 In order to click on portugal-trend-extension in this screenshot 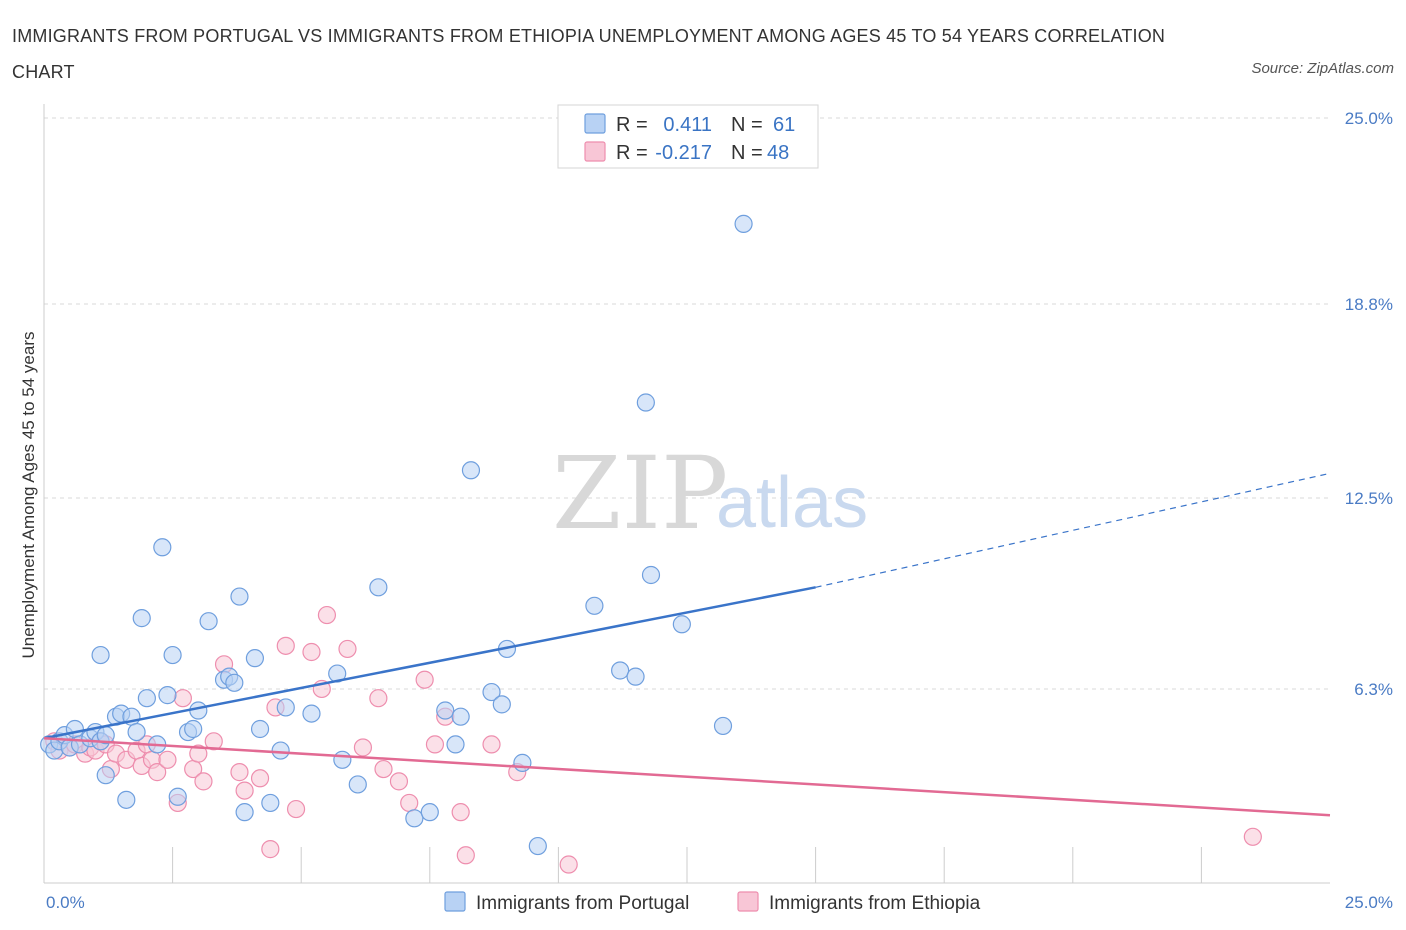, I will do `click(1073, 530)`.